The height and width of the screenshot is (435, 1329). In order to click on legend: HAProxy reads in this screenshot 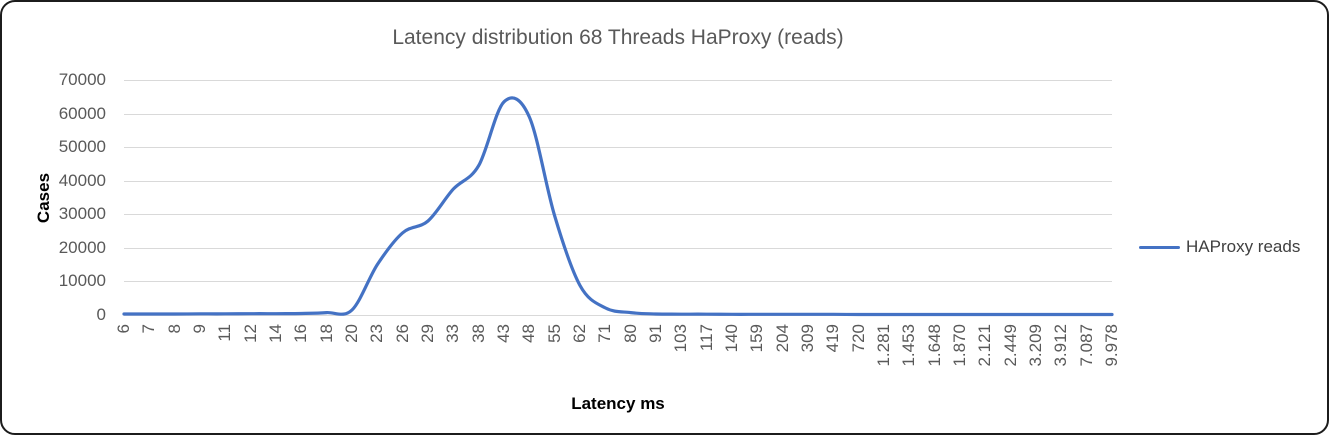, I will do `click(1219, 247)`.